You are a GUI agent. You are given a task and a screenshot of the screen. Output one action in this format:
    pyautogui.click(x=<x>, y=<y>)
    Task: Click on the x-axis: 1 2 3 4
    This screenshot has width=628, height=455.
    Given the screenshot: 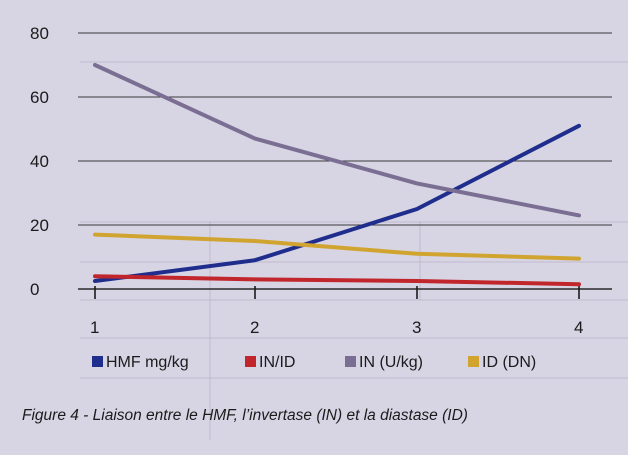 What is the action you would take?
    pyautogui.click(x=336, y=311)
    